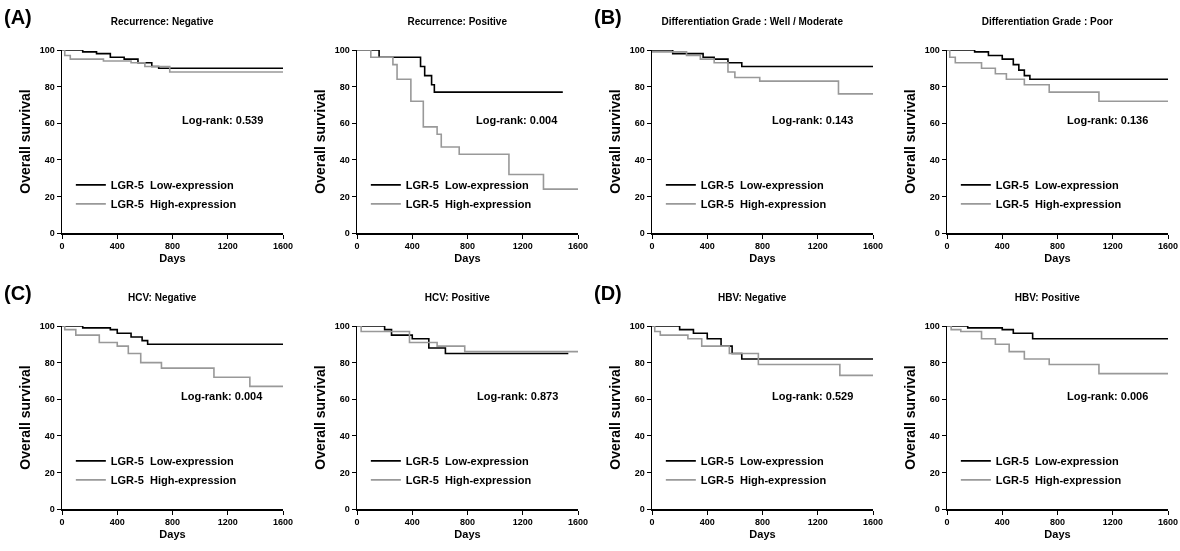  Describe the element at coordinates (1108, 396) in the screenshot. I see `annotation: Log-rank: 0.006` at that location.